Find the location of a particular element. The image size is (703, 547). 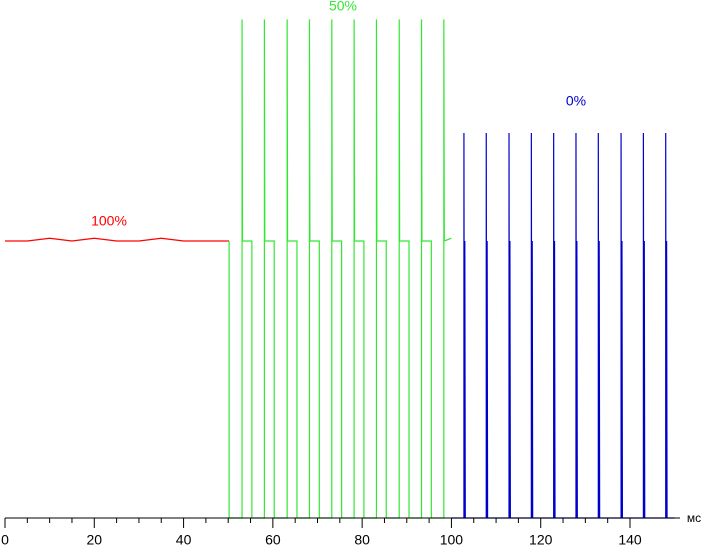

x-axis-label: мс is located at coordinates (694, 518).